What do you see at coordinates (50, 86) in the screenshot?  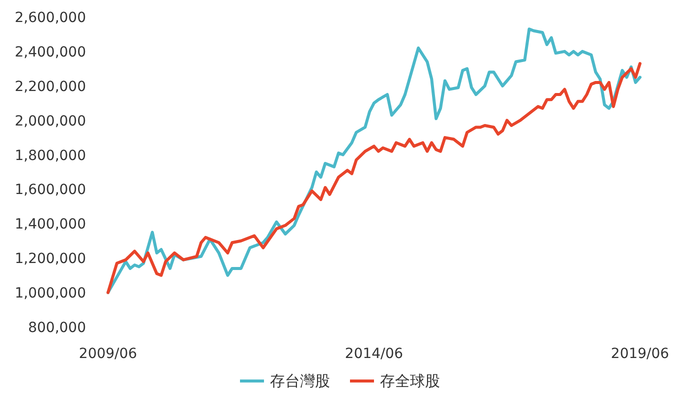 I see `y-tick-label: 2,200,000` at bounding box center [50, 86].